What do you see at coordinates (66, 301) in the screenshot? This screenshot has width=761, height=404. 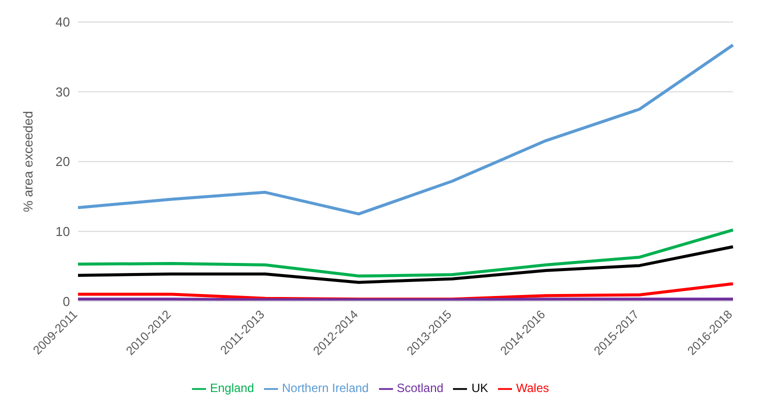 I see `y-tick-label: 0` at bounding box center [66, 301].